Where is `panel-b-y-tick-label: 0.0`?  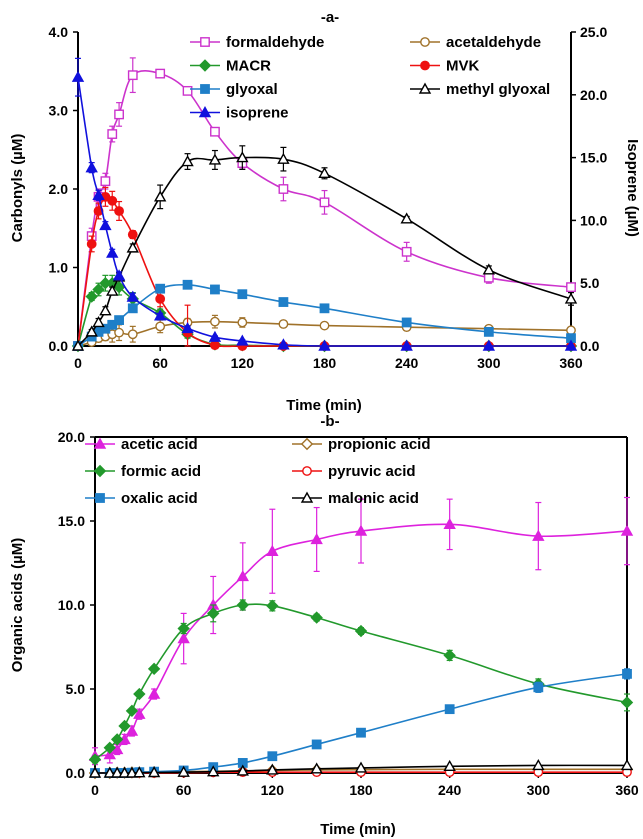 panel-b-y-tick-label: 0.0 is located at coordinates (76, 773).